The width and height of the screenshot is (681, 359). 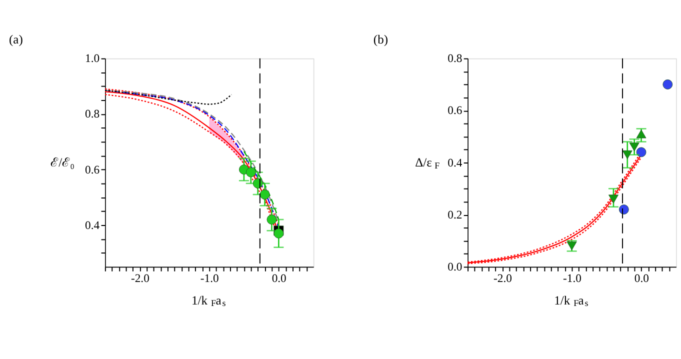 What do you see at coordinates (92, 59) in the screenshot?
I see `y-tick-label: 1.0` at bounding box center [92, 59].